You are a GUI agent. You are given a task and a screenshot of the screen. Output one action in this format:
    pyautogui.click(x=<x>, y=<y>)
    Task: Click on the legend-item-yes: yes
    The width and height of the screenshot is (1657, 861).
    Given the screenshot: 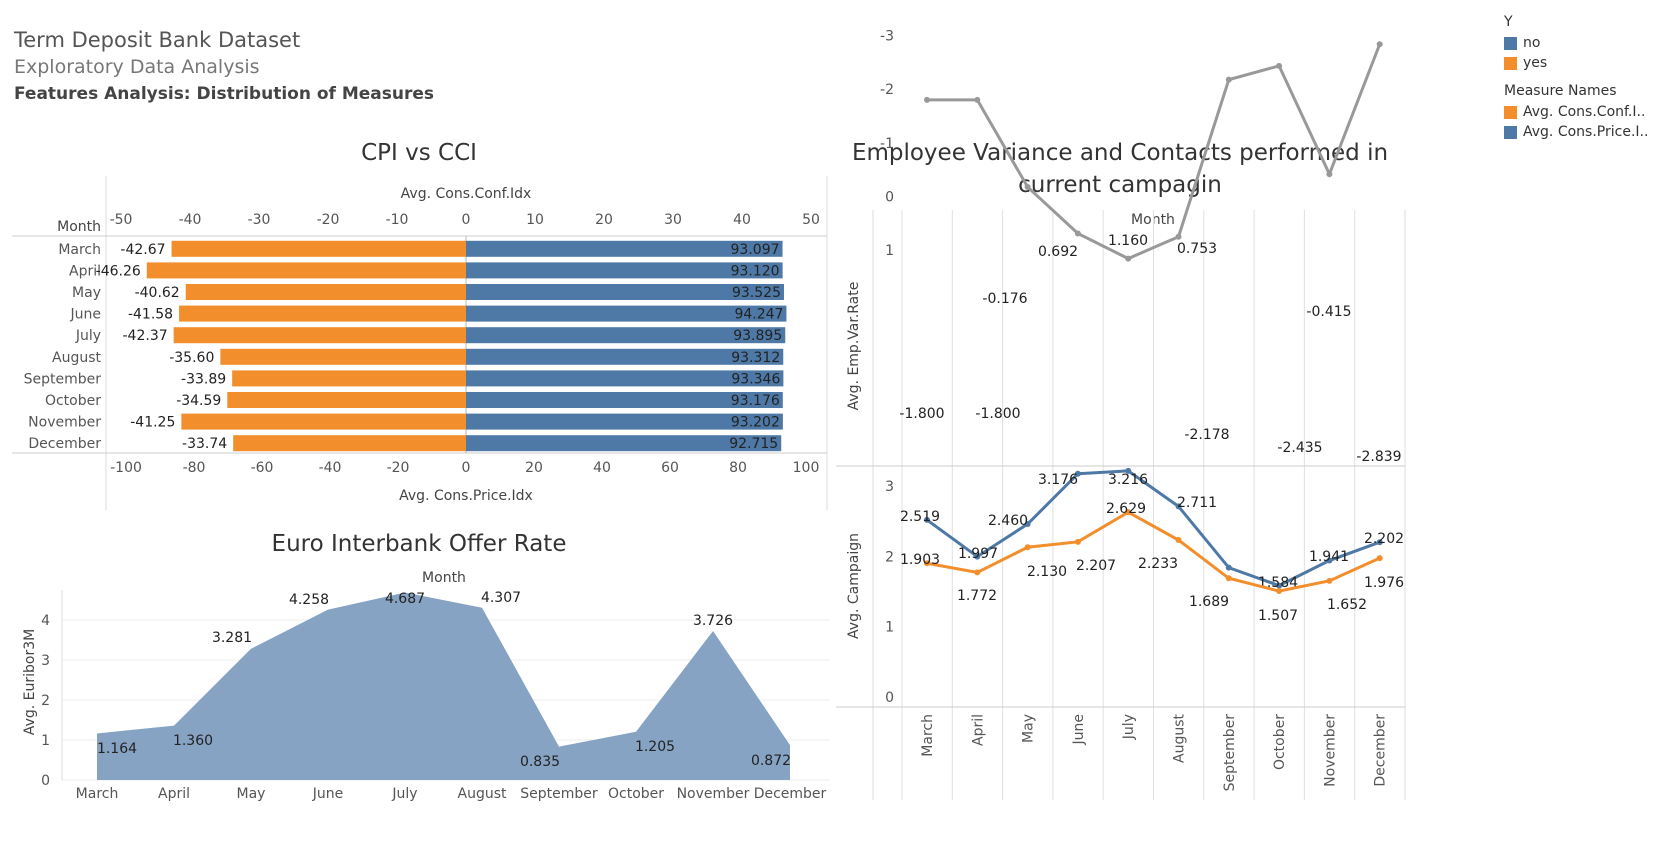 What is the action you would take?
    pyautogui.click(x=1576, y=63)
    